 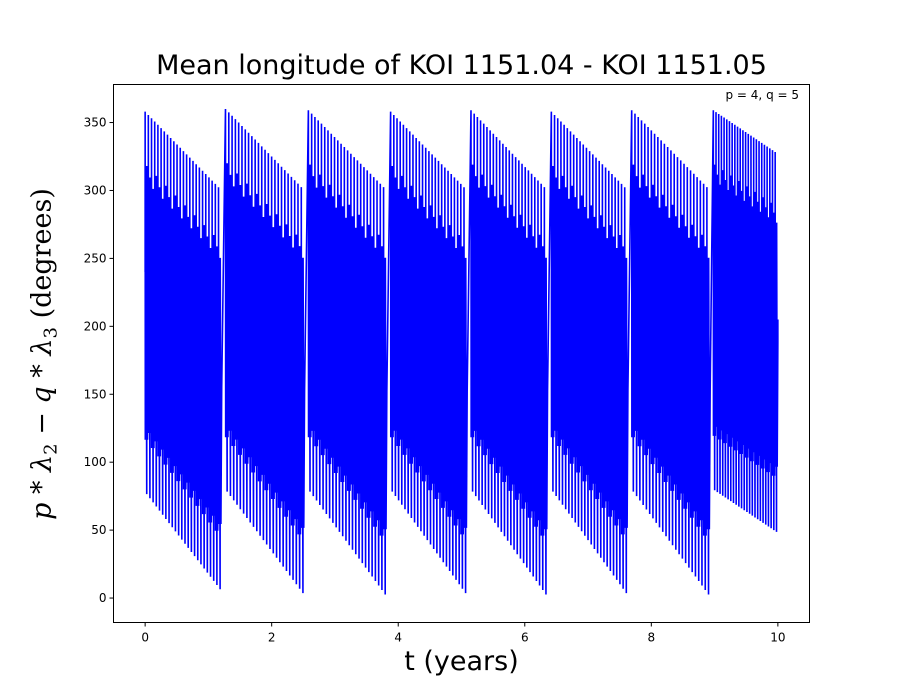 I want to click on x-axis-label: t (years), so click(x=461, y=661).